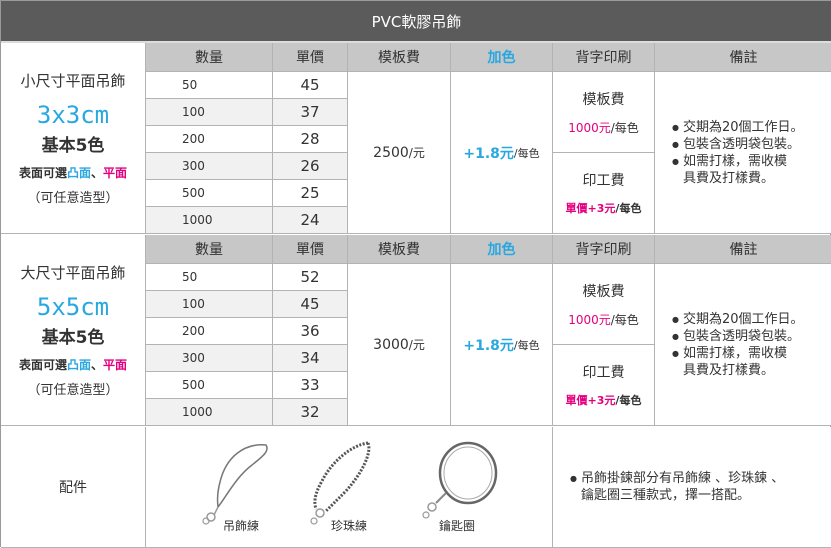  What do you see at coordinates (310, 277) in the screenshot?
I see `price-cell: 52` at bounding box center [310, 277].